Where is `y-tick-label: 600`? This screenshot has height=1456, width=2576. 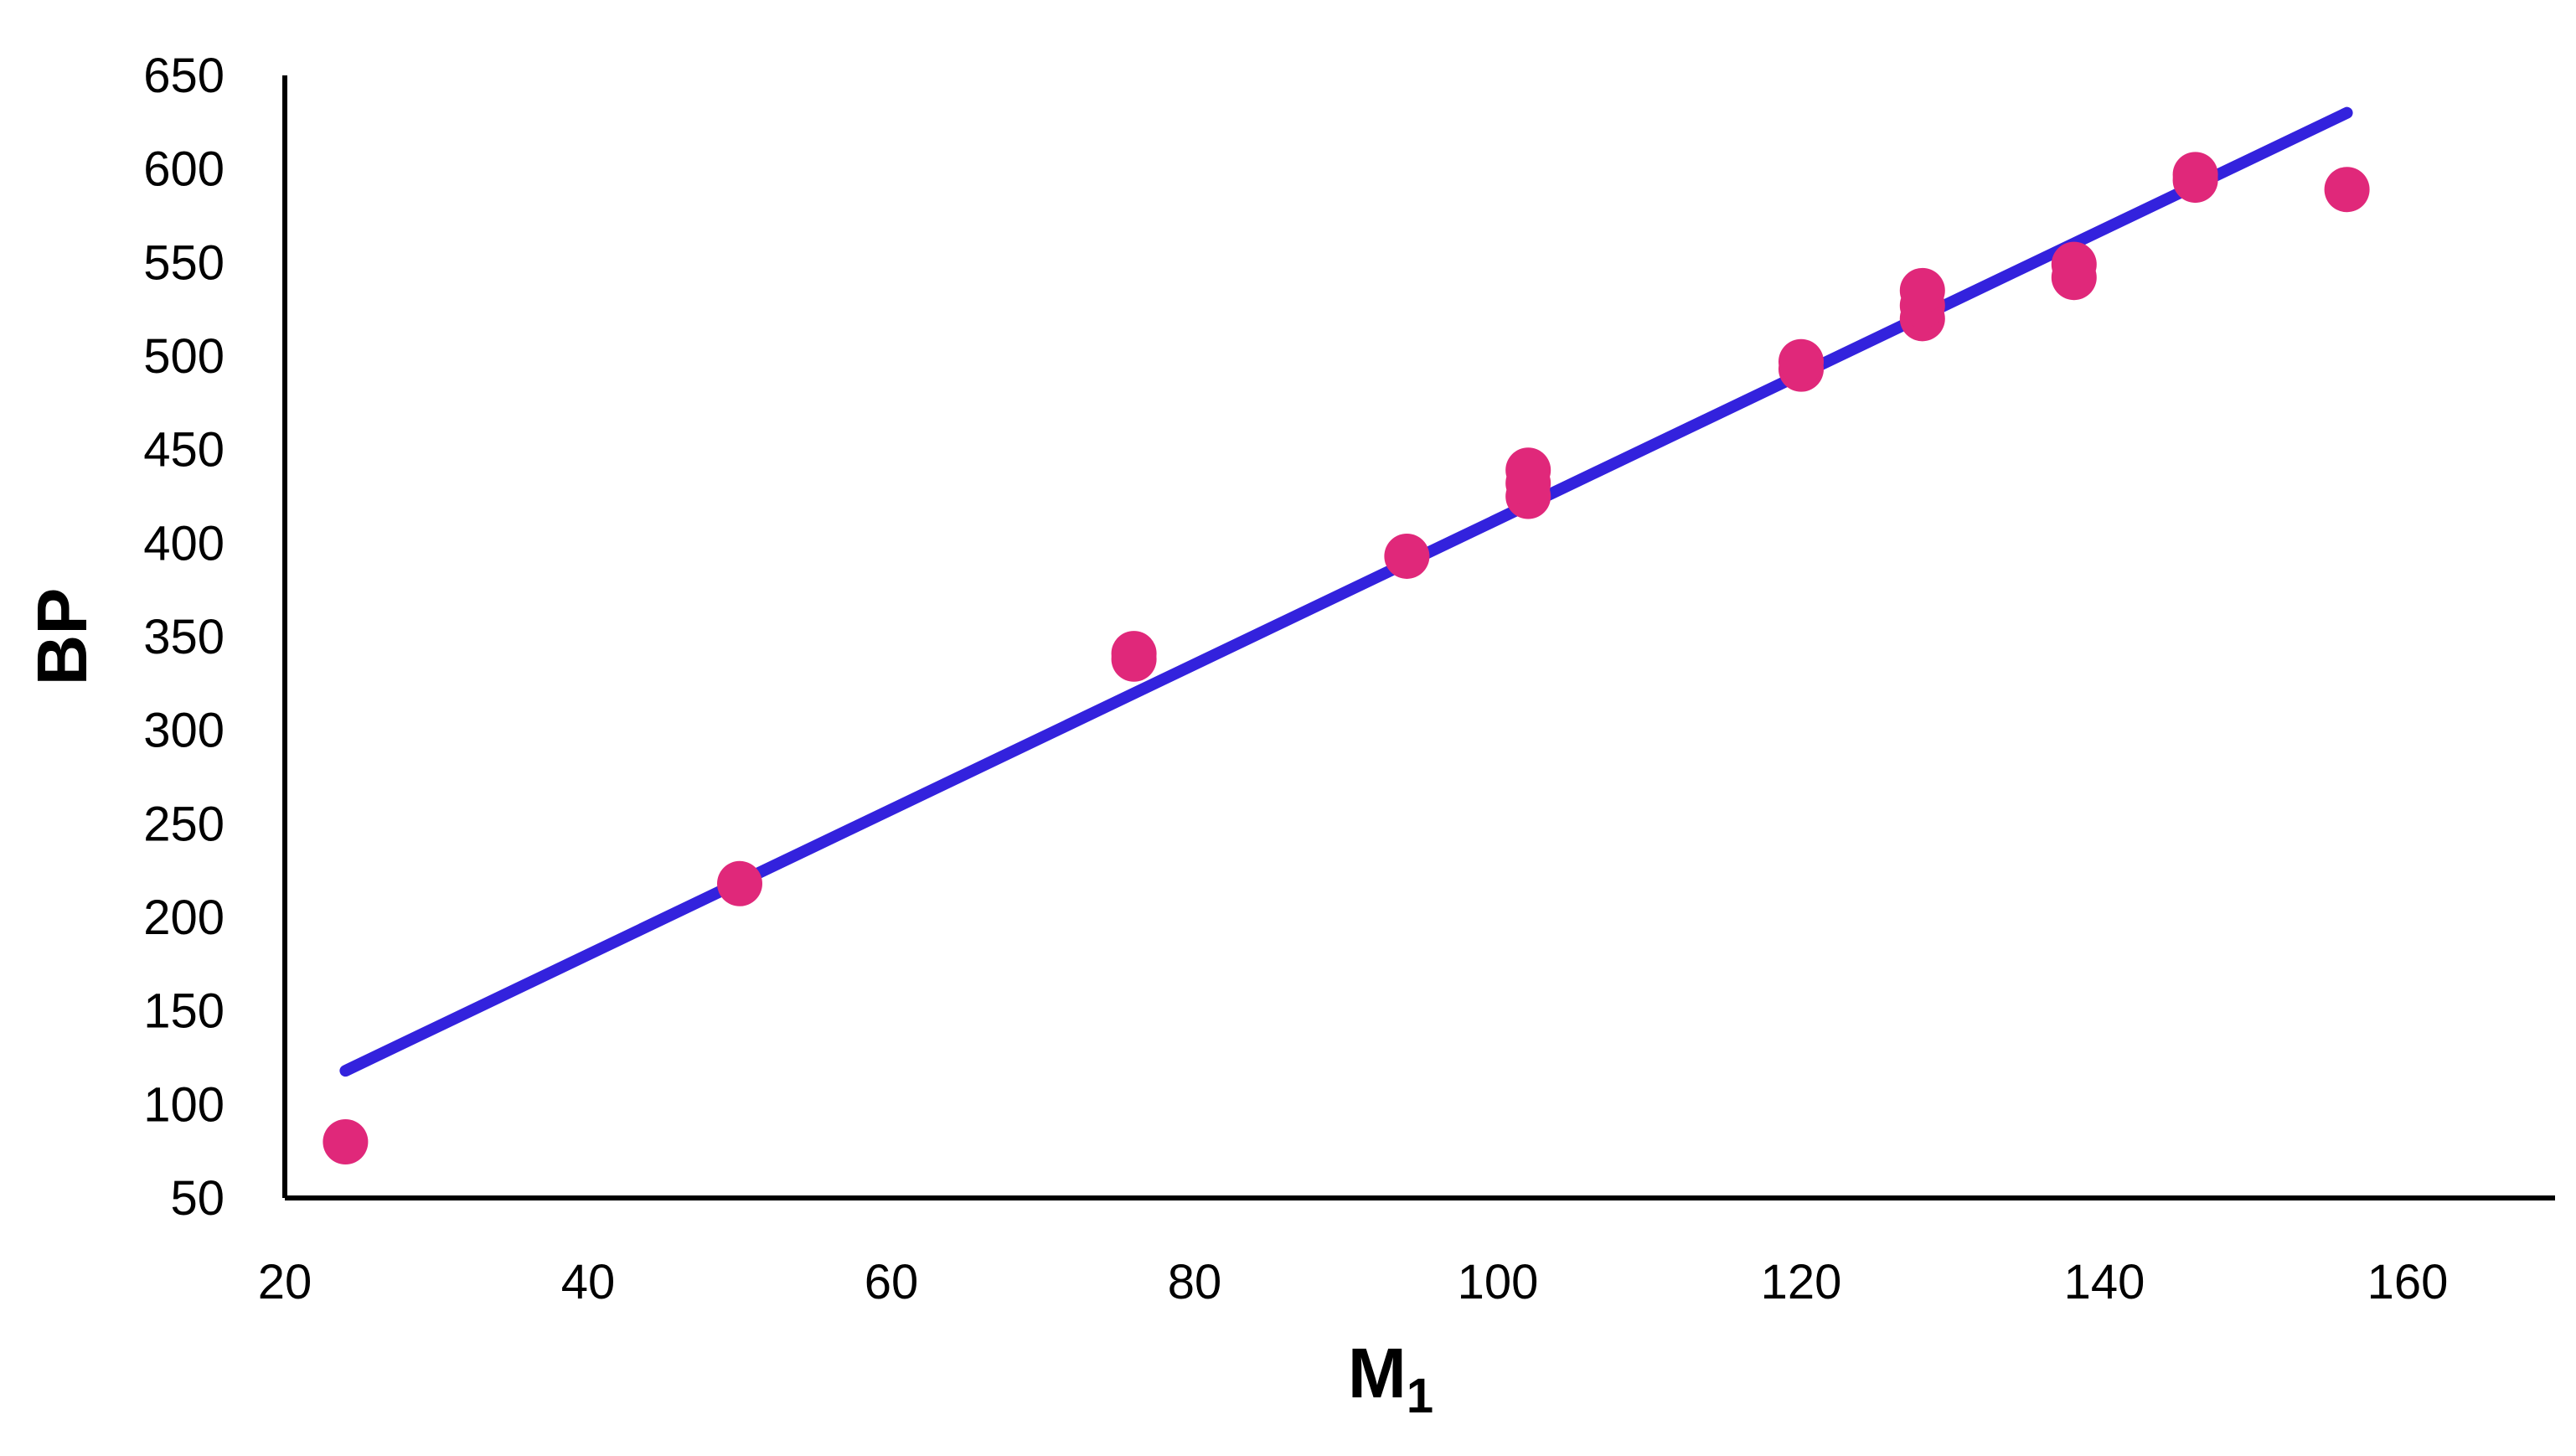 y-tick-label: 600 is located at coordinates (184, 169).